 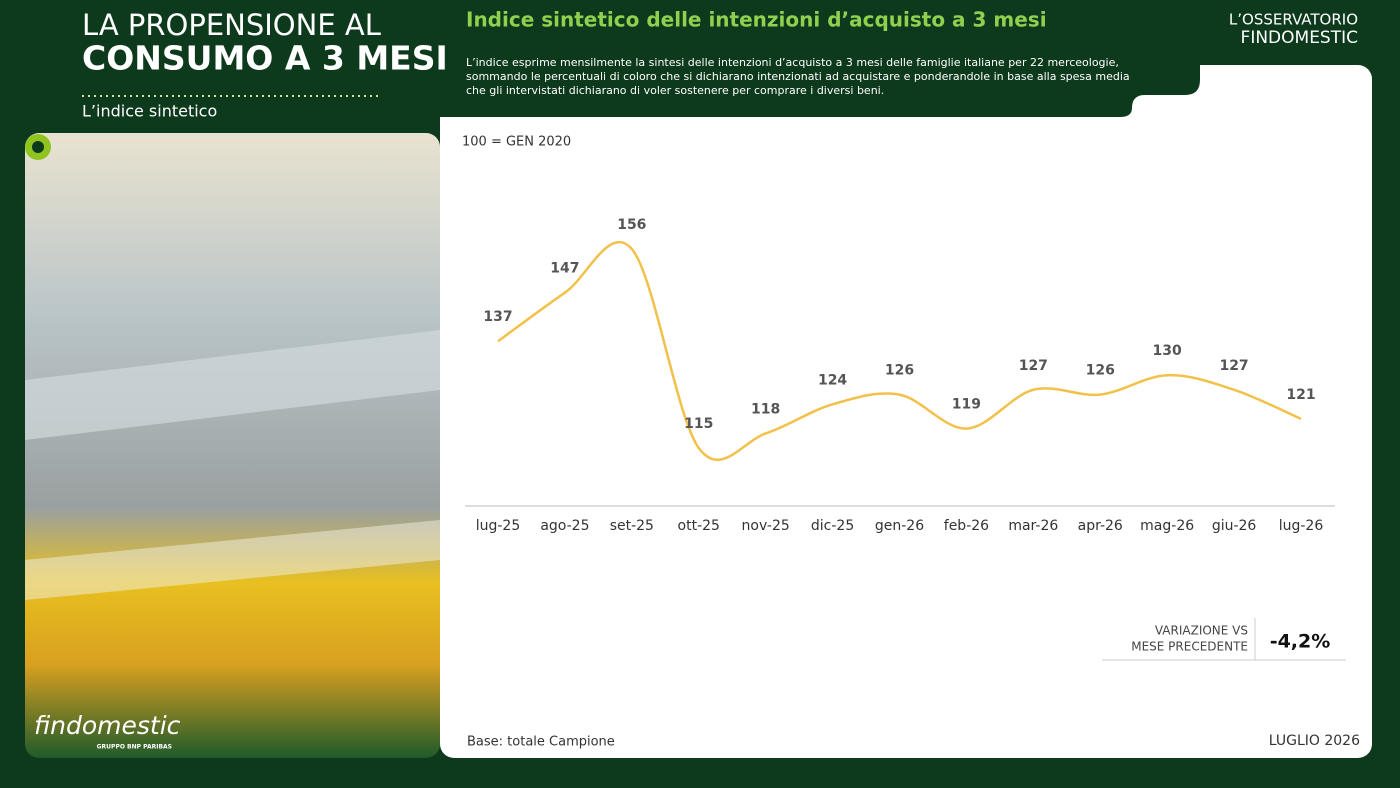 I want to click on variation-label: VARIAZIONE VS, so click(x=1201, y=631).